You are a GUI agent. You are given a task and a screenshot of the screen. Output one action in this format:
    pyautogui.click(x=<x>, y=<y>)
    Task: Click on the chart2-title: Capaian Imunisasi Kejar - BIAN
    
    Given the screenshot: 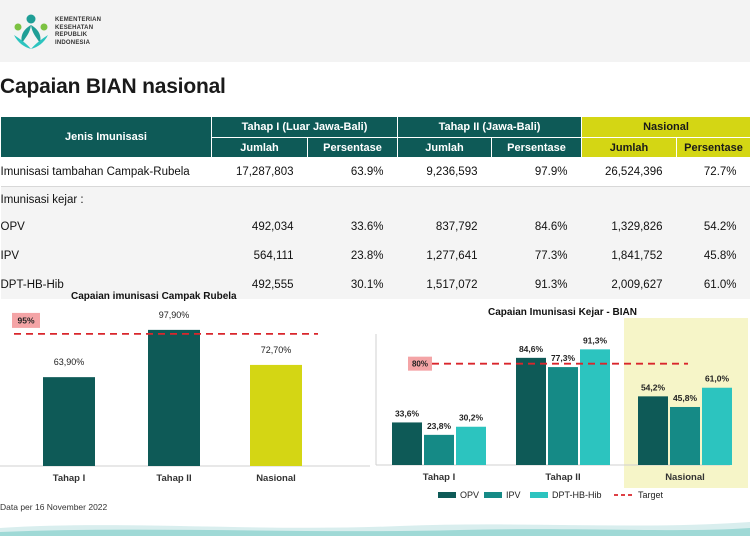 What is the action you would take?
    pyautogui.click(x=562, y=312)
    